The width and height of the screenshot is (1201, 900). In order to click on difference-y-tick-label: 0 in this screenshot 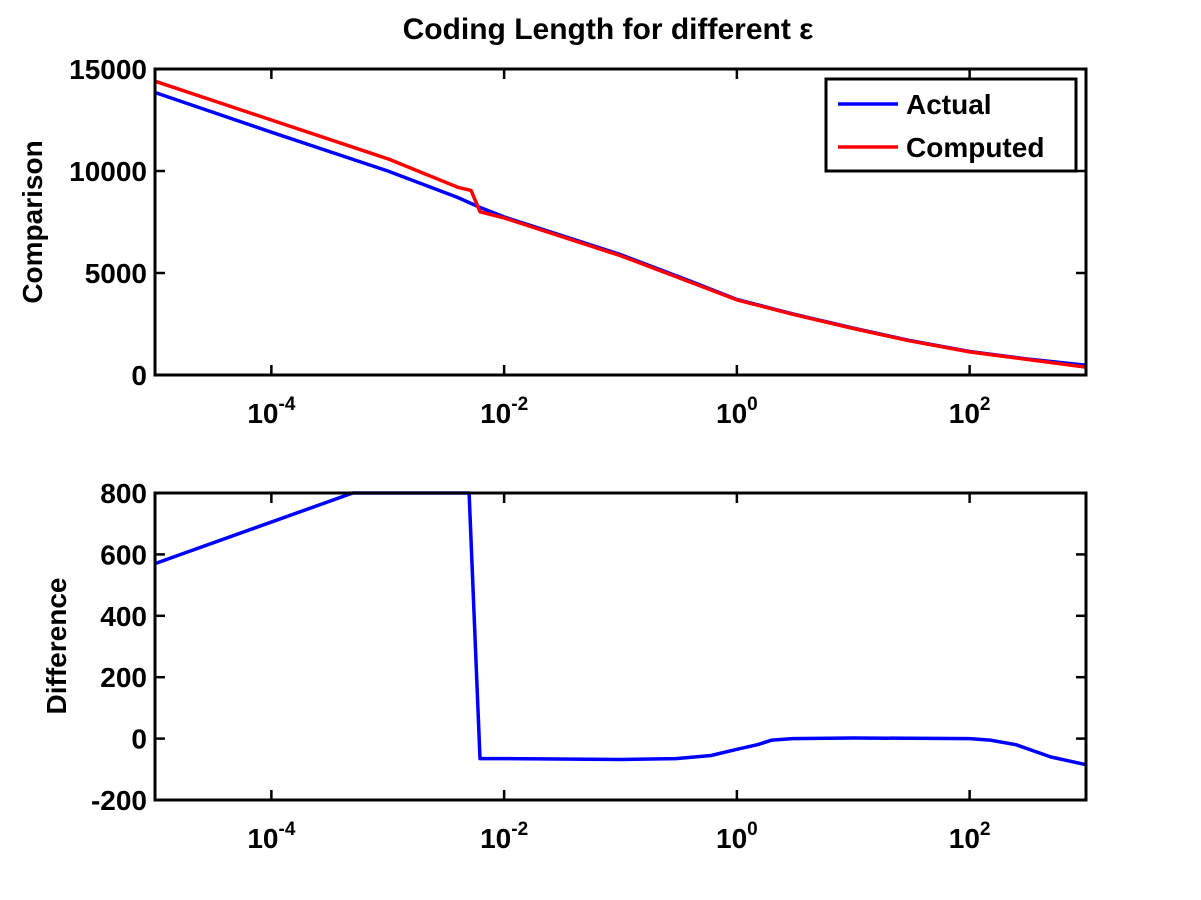, I will do `click(139, 739)`.